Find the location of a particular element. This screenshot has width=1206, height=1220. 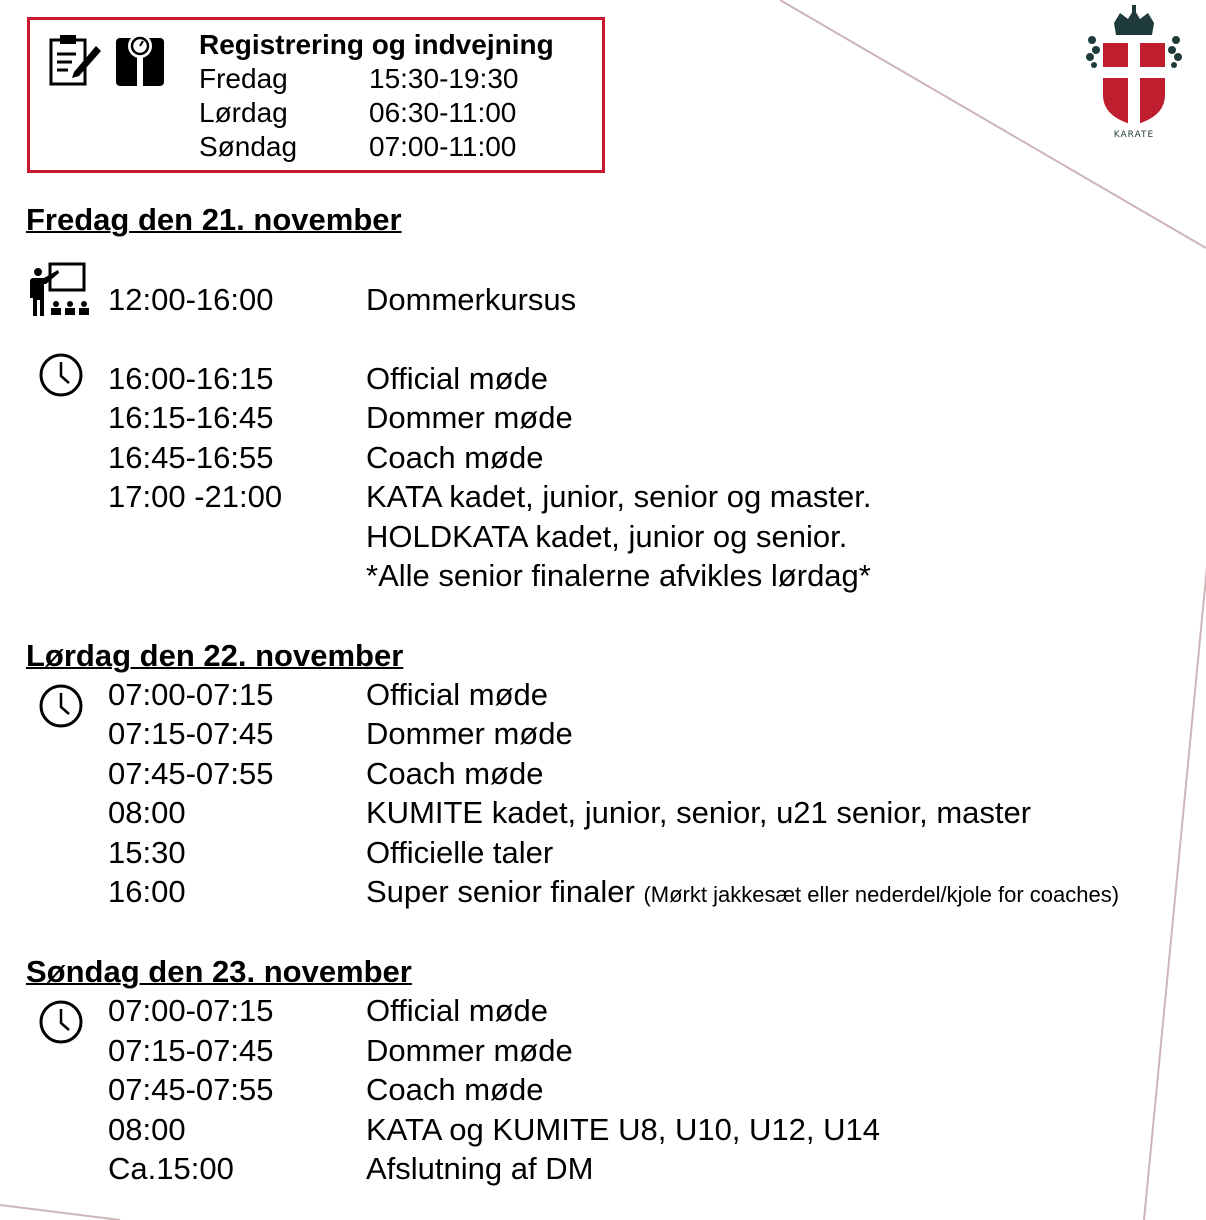

teacher-presentation-icon is located at coordinates (59, 289).